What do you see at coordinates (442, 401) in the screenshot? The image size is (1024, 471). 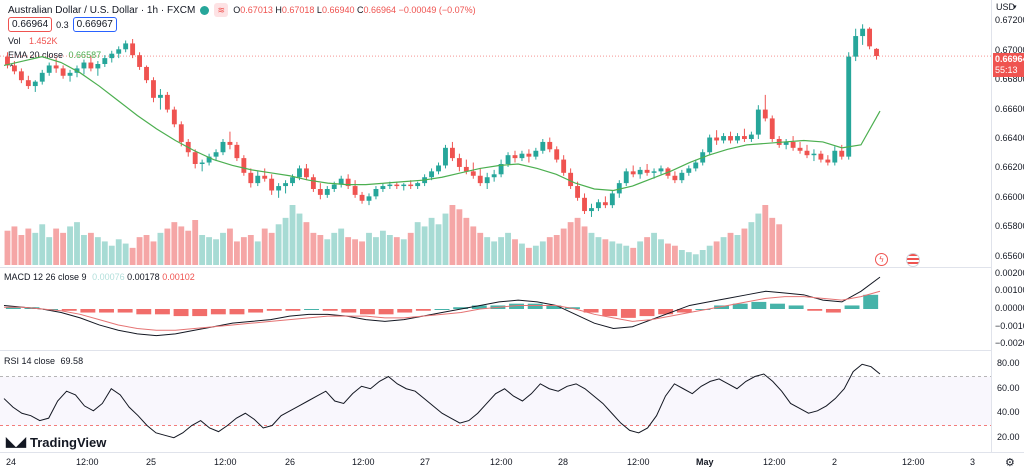 I see `rsi-line` at bounding box center [442, 401].